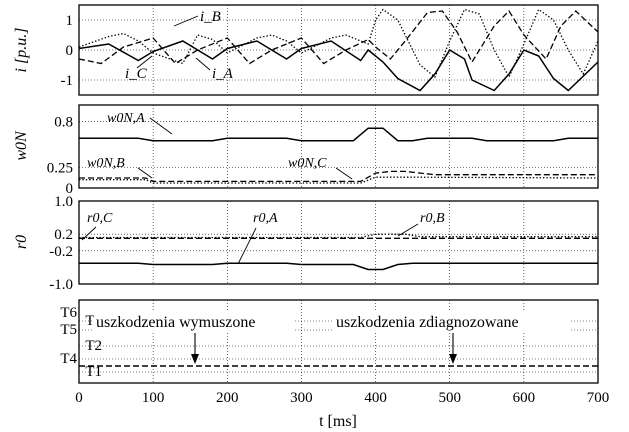  What do you see at coordinates (247, 246) in the screenshot?
I see `annotation-r0-a-leader` at bounding box center [247, 246].